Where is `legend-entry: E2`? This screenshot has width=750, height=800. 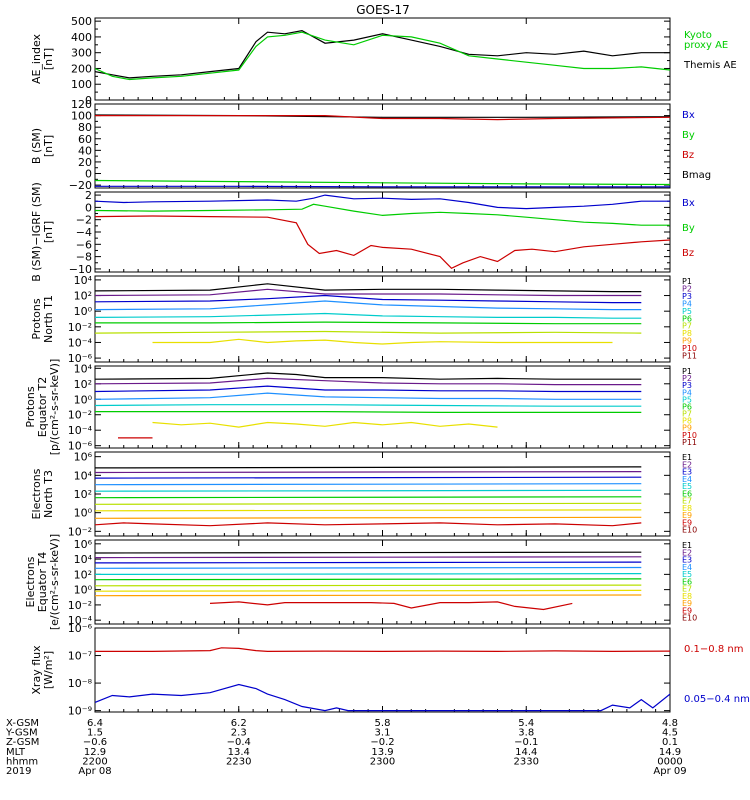 legend-entry: E2 is located at coordinates (687, 552).